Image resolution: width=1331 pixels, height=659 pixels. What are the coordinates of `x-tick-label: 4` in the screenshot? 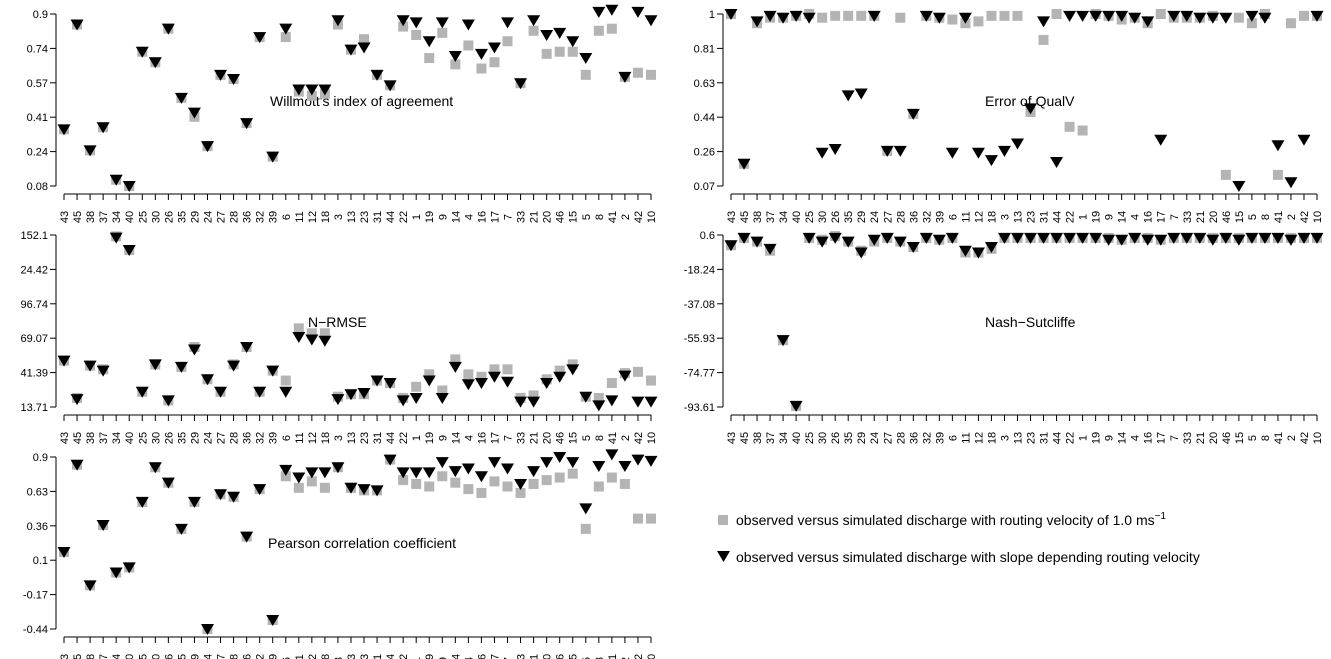 It's located at (1136, 217).